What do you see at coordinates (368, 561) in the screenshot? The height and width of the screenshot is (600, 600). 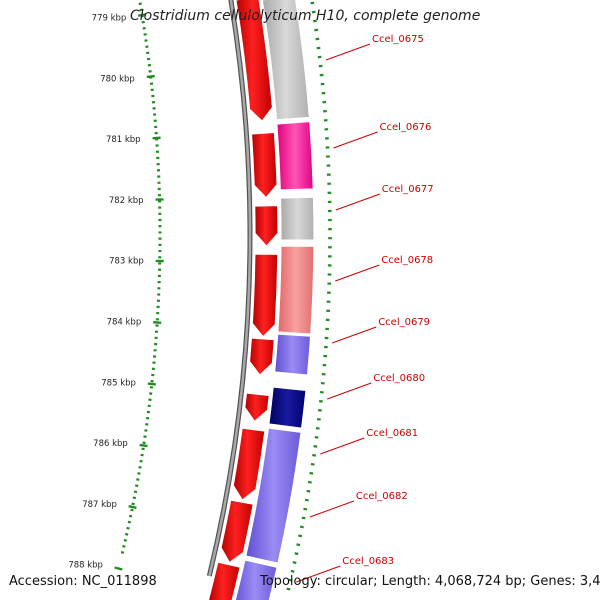 I see `gene-label: Ccel_0683` at bounding box center [368, 561].